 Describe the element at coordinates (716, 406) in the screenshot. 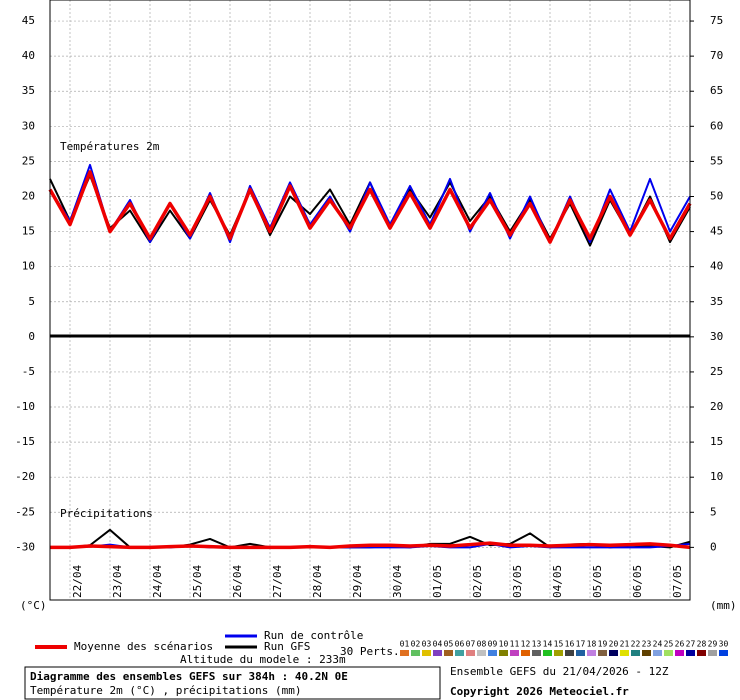

I see `y2-tick-label: 20` at that location.